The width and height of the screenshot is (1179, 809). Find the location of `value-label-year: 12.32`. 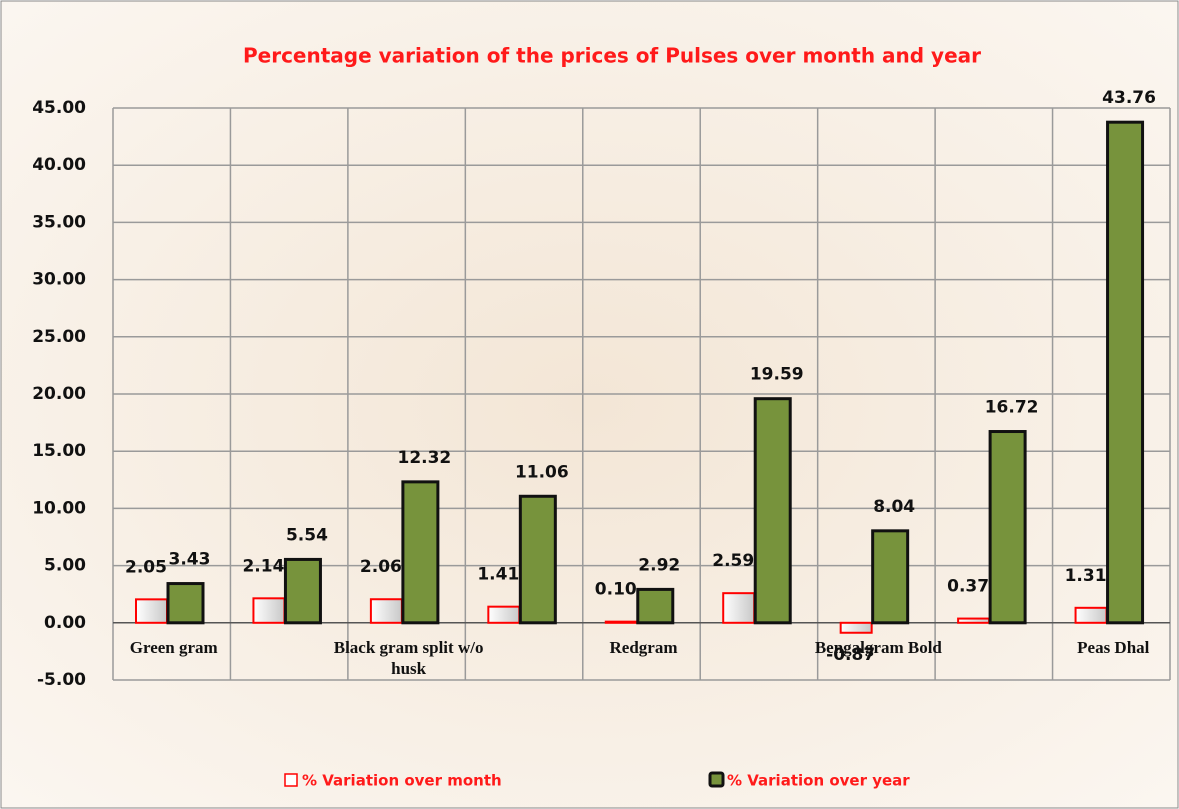

value-label-year: 12.32 is located at coordinates (424, 458).